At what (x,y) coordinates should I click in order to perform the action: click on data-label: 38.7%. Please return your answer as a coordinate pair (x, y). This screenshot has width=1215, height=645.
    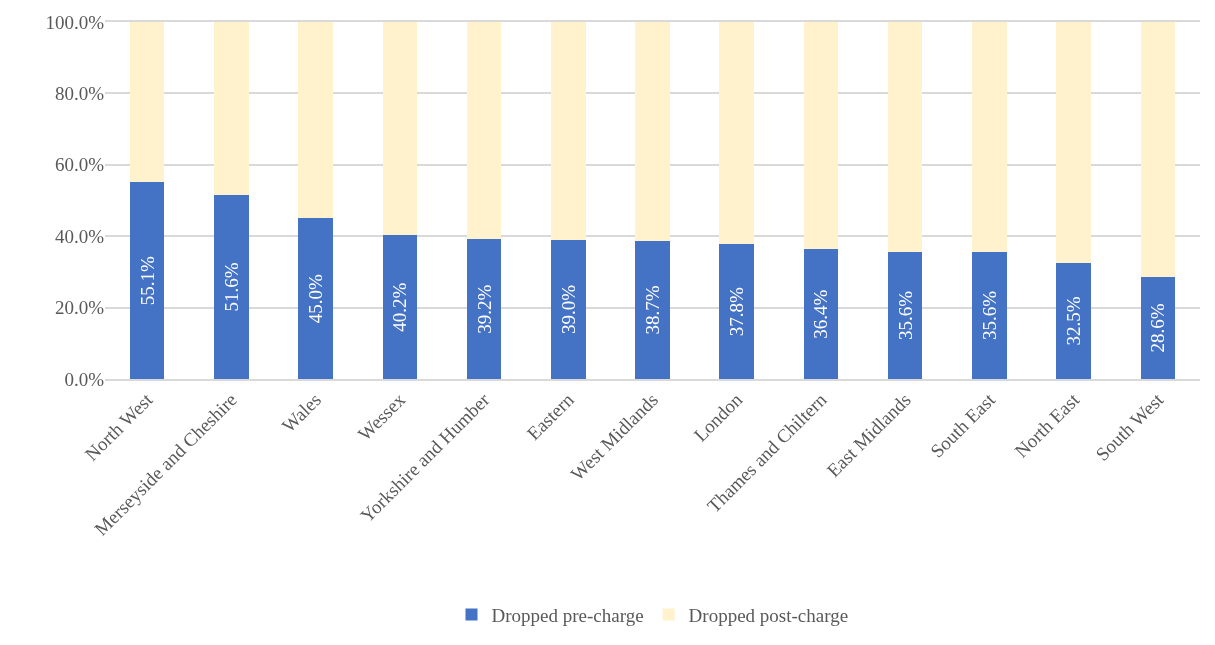
    Looking at the image, I should click on (652, 310).